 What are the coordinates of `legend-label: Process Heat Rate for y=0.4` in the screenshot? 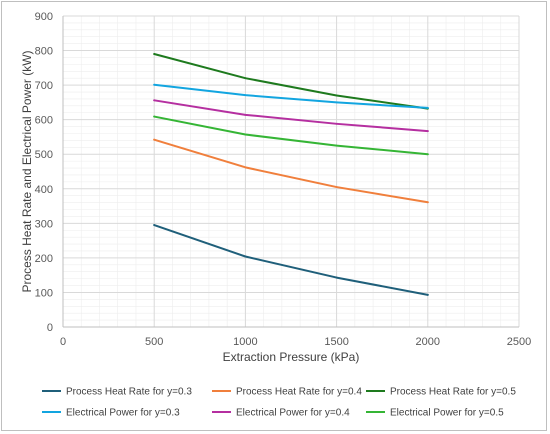 It's located at (299, 392).